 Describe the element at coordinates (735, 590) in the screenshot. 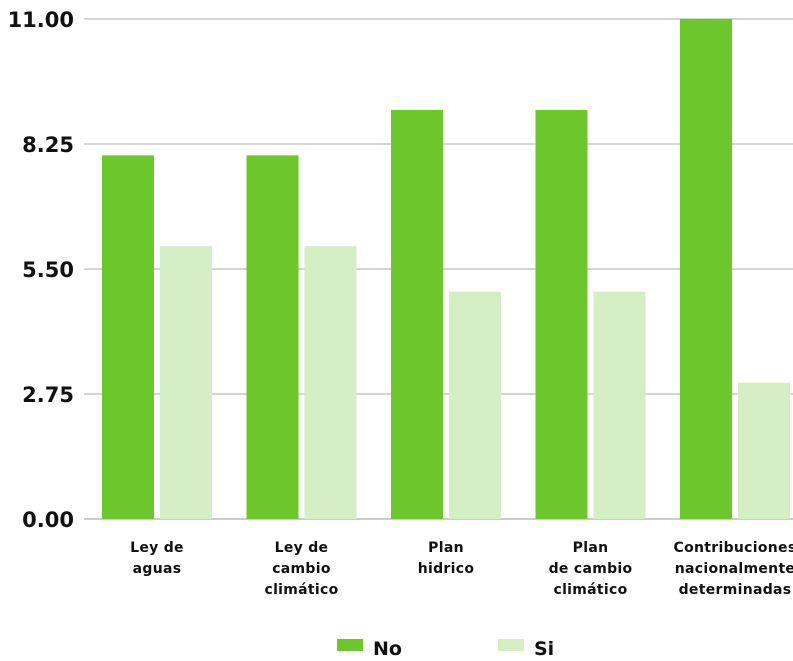

I see `x-category-label-line: determinadas` at that location.